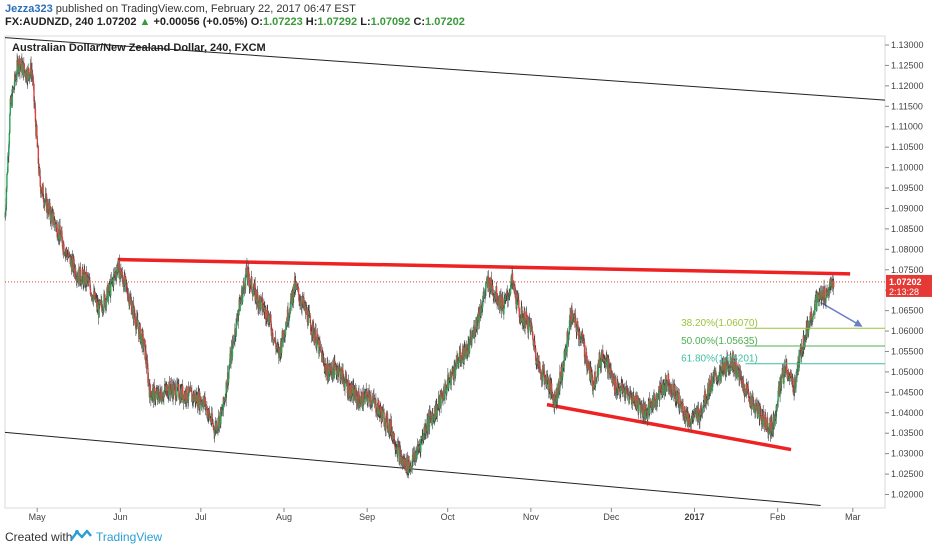  Describe the element at coordinates (907, 413) in the screenshot. I see `y-tick-label: 1.04000` at that location.